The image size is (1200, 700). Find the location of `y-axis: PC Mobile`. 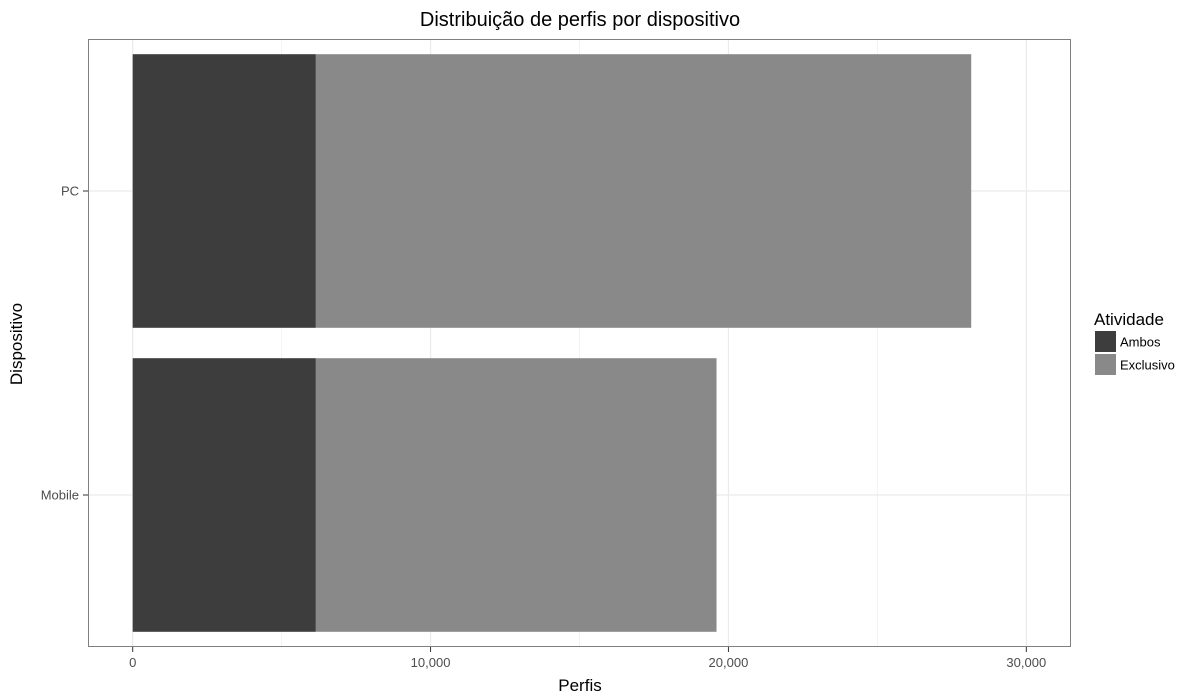

y-axis: PC Mobile is located at coordinates (64, 343).